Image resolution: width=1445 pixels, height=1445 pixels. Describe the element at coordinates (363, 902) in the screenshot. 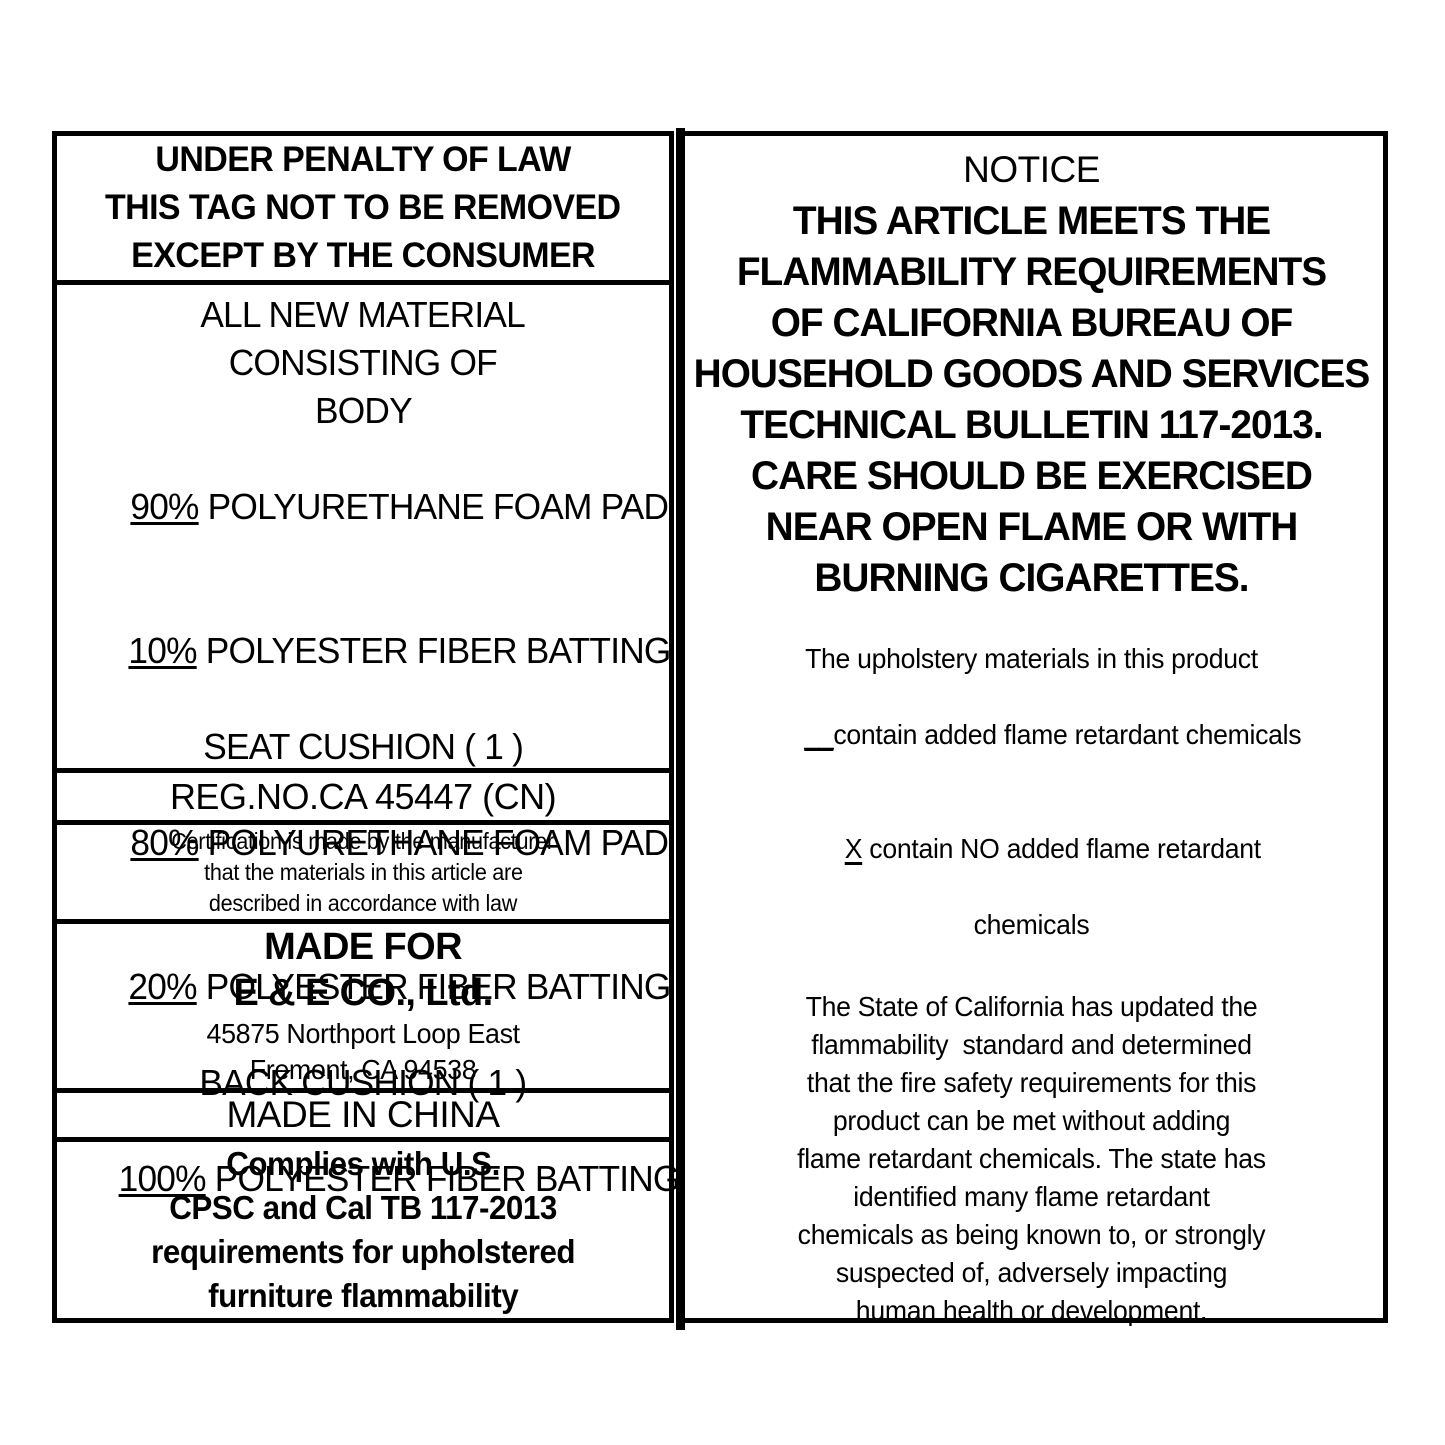

I see `certification-line: described in accordance with law` at that location.